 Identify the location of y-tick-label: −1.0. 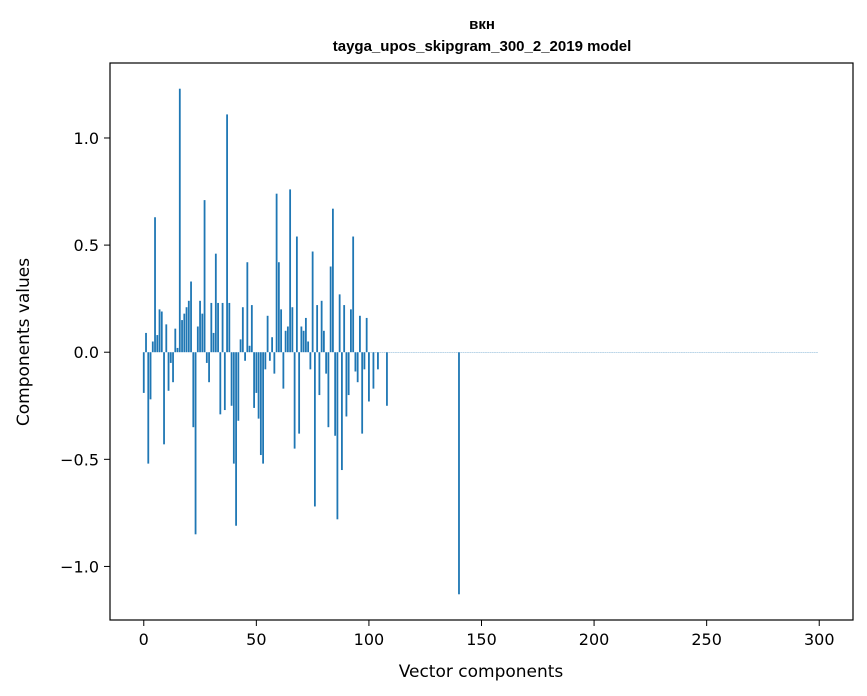
(79, 566).